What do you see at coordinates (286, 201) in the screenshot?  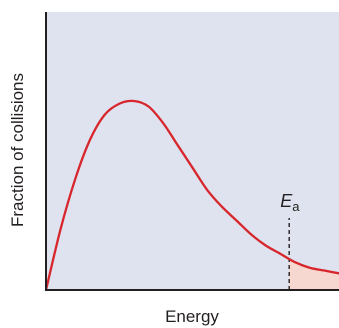 I see `ea-label-main: E` at bounding box center [286, 201].